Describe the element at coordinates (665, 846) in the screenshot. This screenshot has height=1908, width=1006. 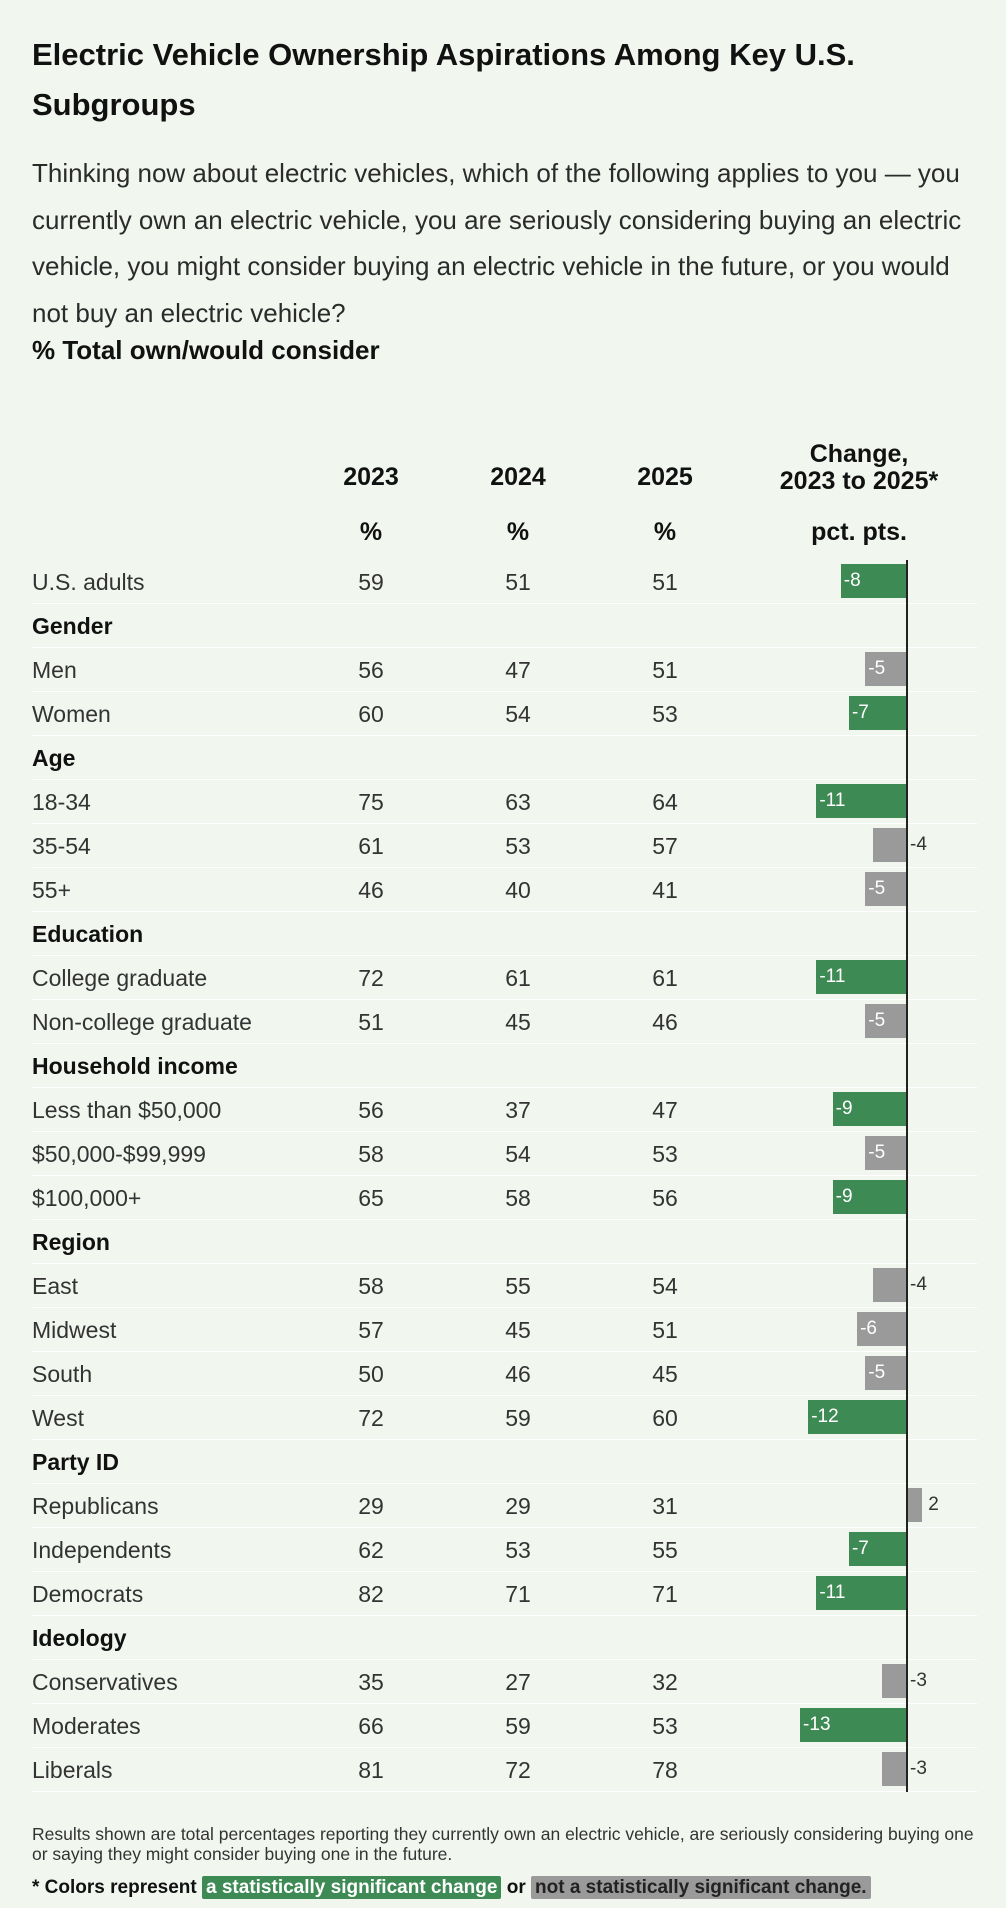
I see `value-2025: 57` at that location.